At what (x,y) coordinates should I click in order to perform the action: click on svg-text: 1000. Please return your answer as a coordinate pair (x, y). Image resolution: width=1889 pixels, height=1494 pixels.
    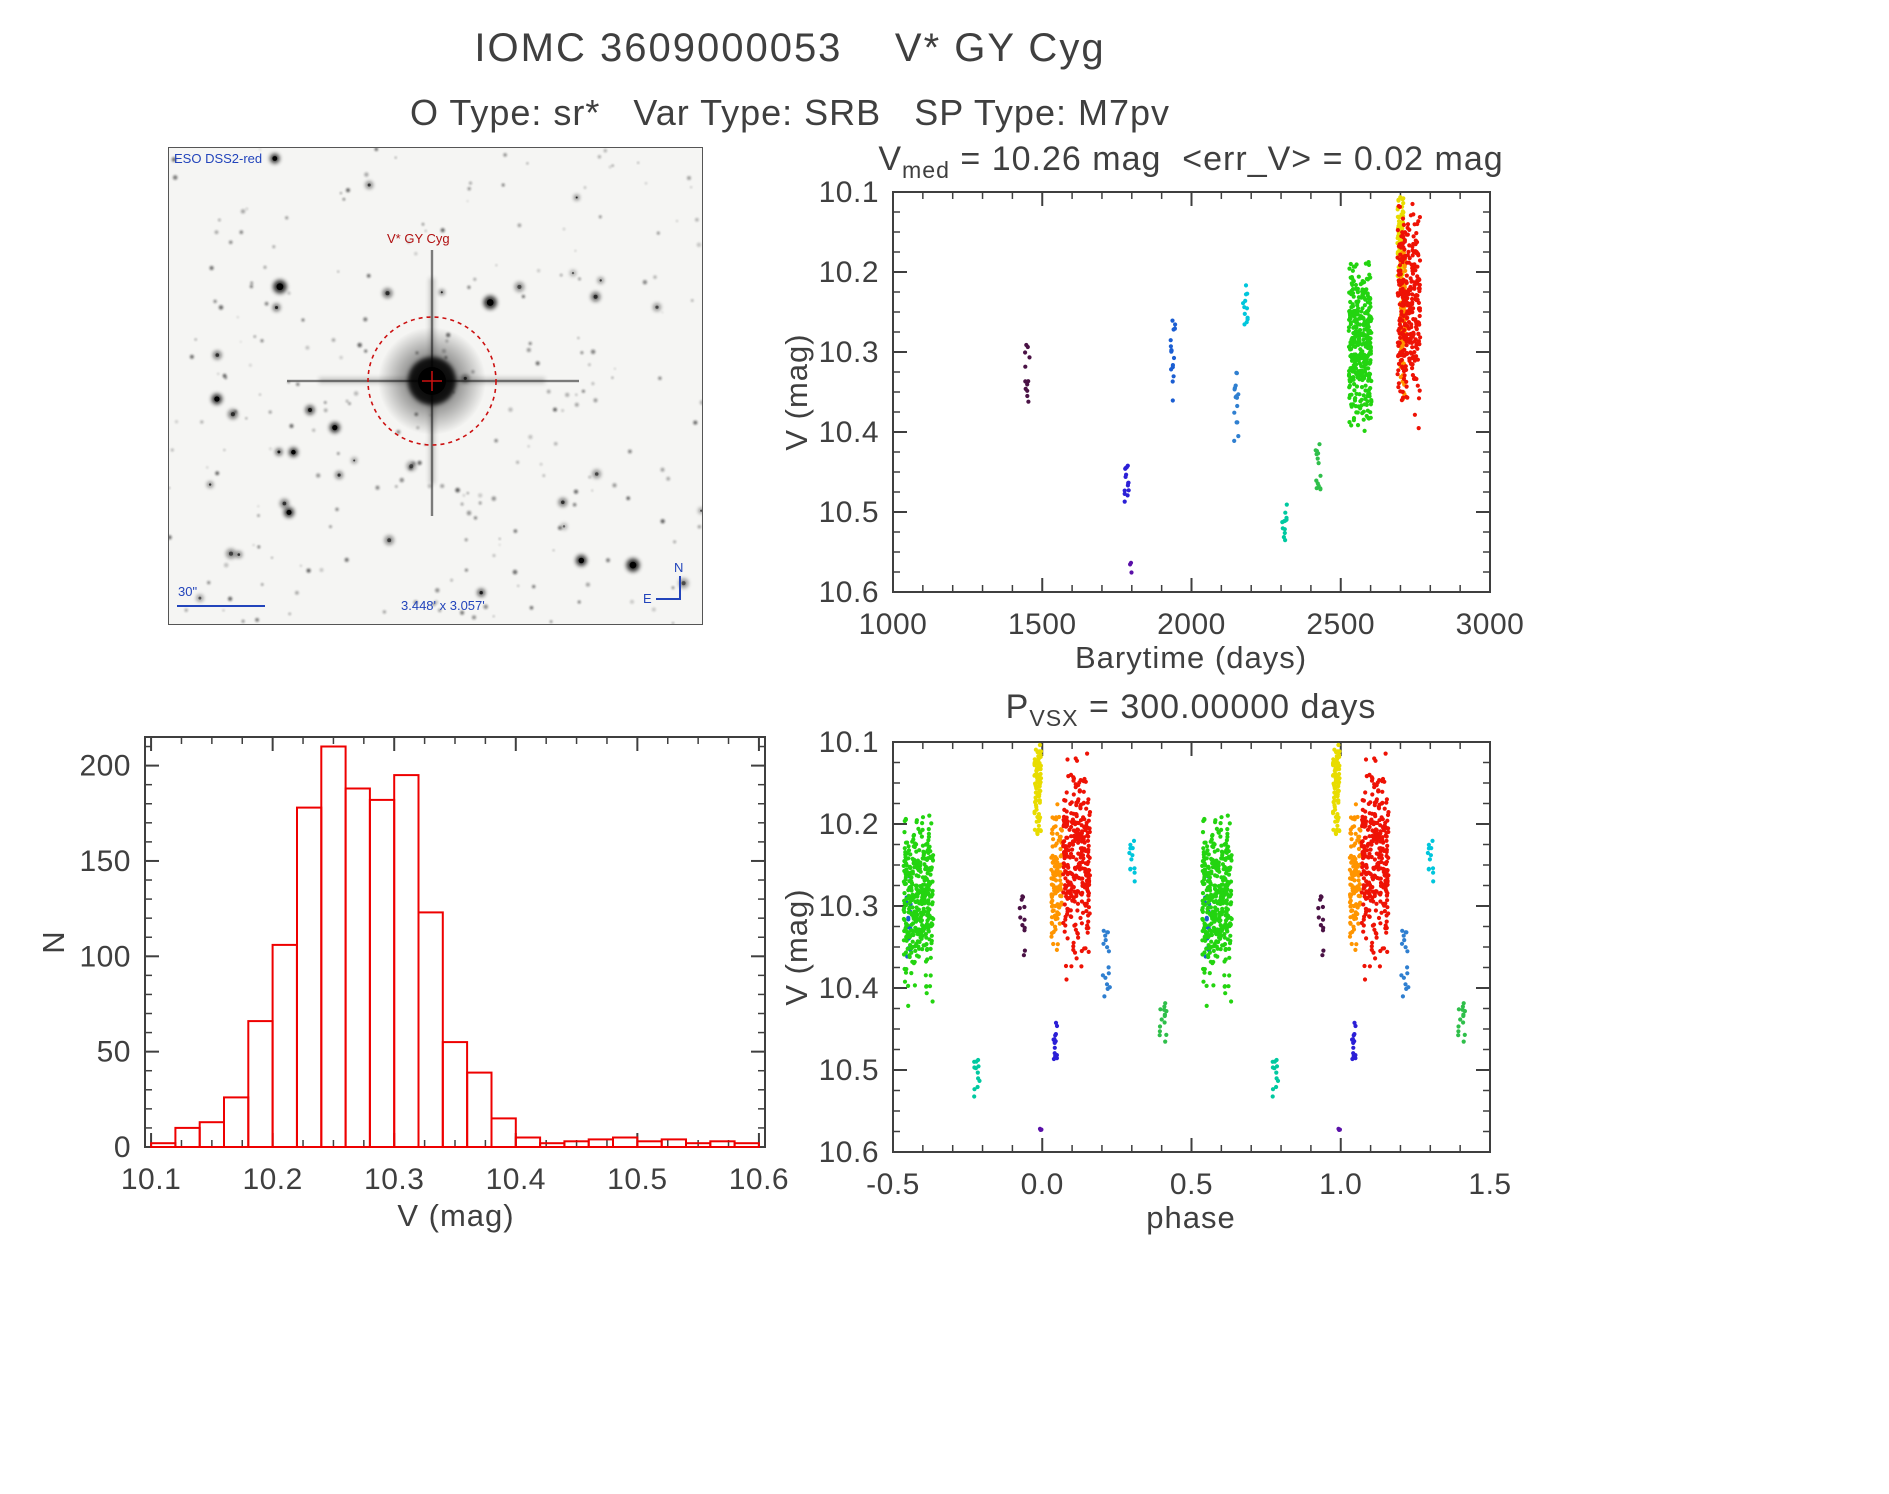
    Looking at the image, I should click on (893, 624).